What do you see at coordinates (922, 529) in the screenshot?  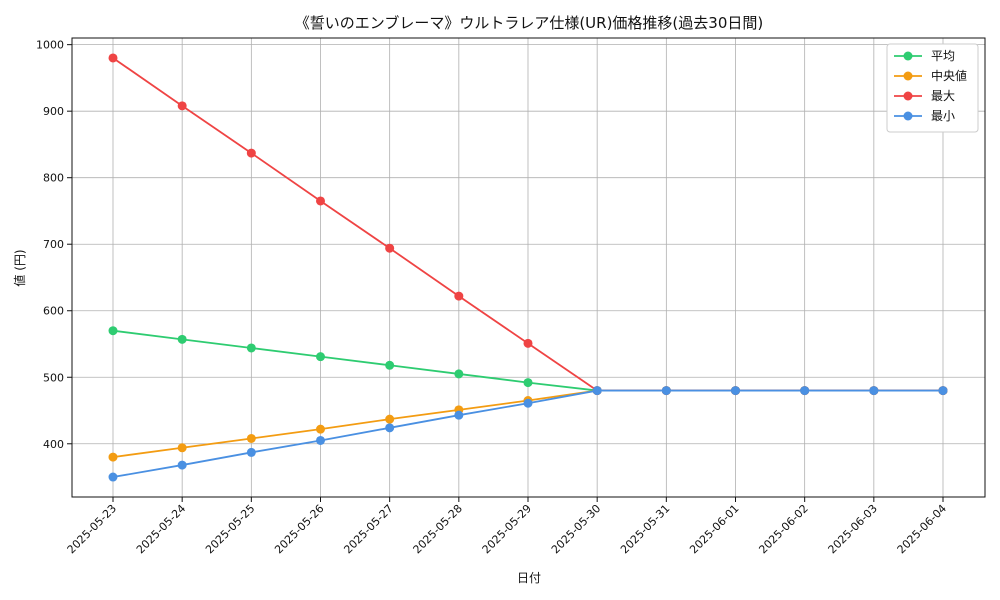 I see `x-tick-label: 2025-06-04` at bounding box center [922, 529].